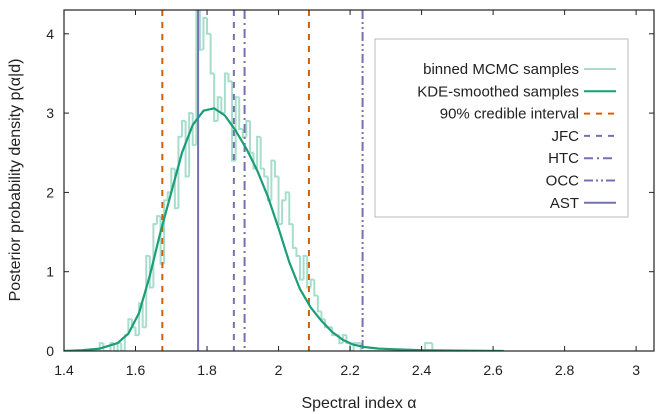 Image resolution: width=658 pixels, height=414 pixels. I want to click on x-tick-label: 2.6, so click(493, 370).